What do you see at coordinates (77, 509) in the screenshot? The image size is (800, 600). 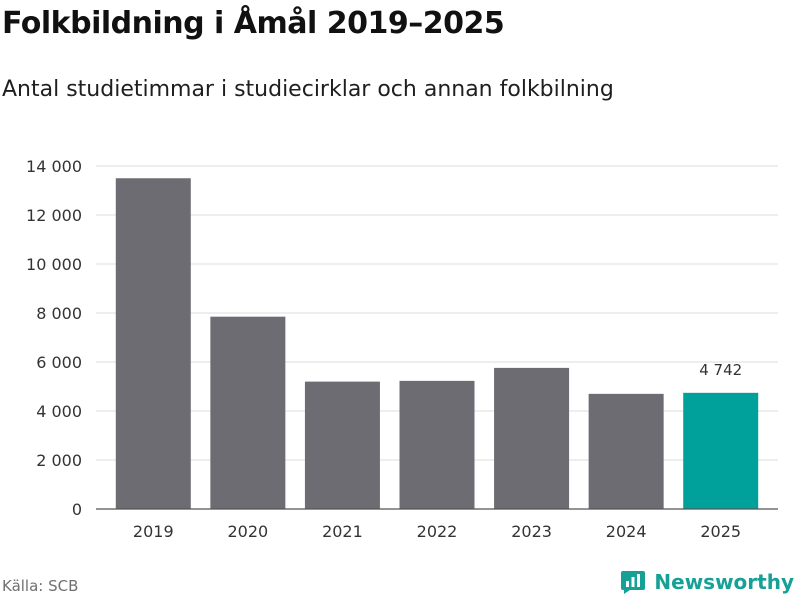 I see `y-tick-label: 0` at bounding box center [77, 509].